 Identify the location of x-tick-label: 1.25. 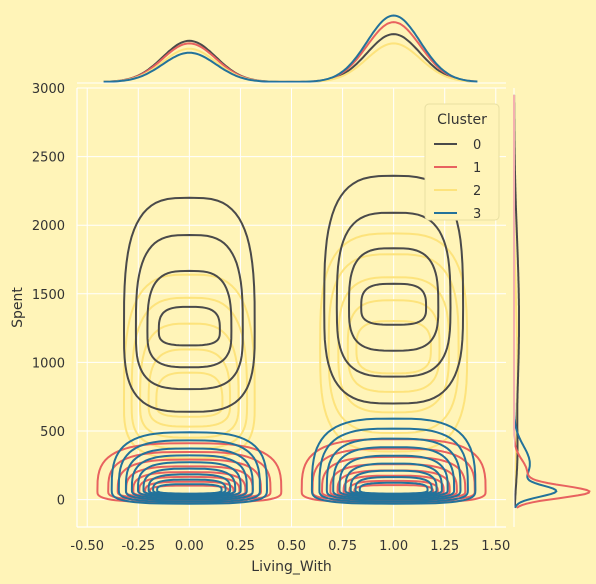
(444, 546).